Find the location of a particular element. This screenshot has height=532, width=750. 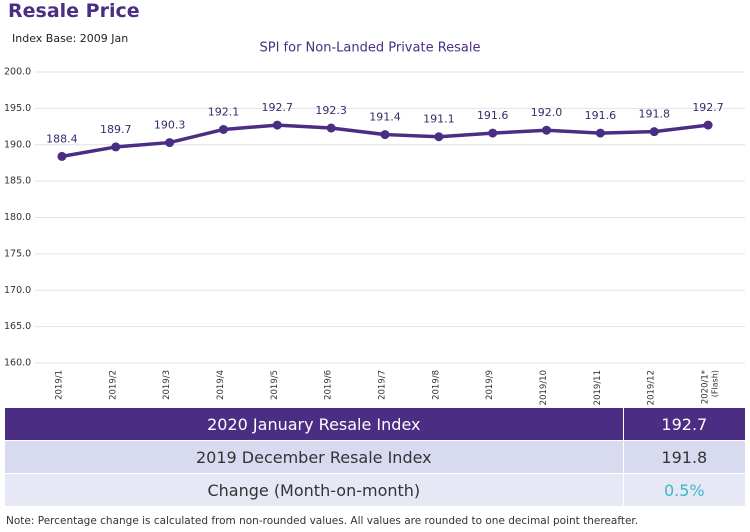

y-tick-label: 195.0 is located at coordinates (17, 108).